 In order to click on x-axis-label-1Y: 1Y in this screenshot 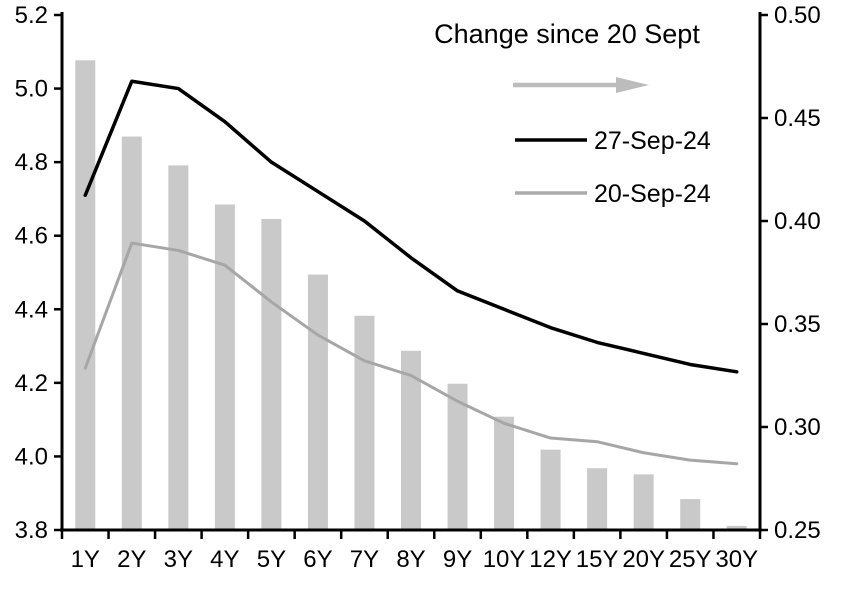, I will do `click(85, 559)`.